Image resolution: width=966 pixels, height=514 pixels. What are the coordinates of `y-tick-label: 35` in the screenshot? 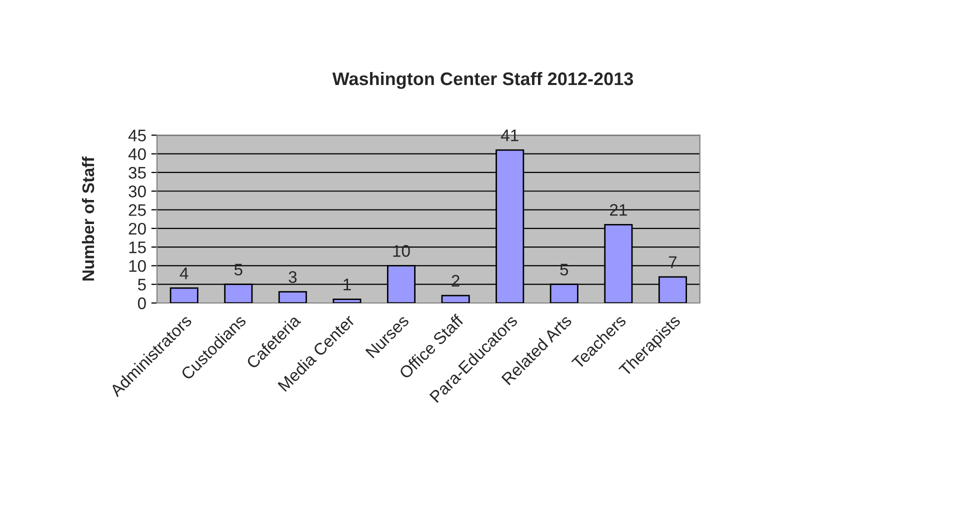 It's located at (137, 172).